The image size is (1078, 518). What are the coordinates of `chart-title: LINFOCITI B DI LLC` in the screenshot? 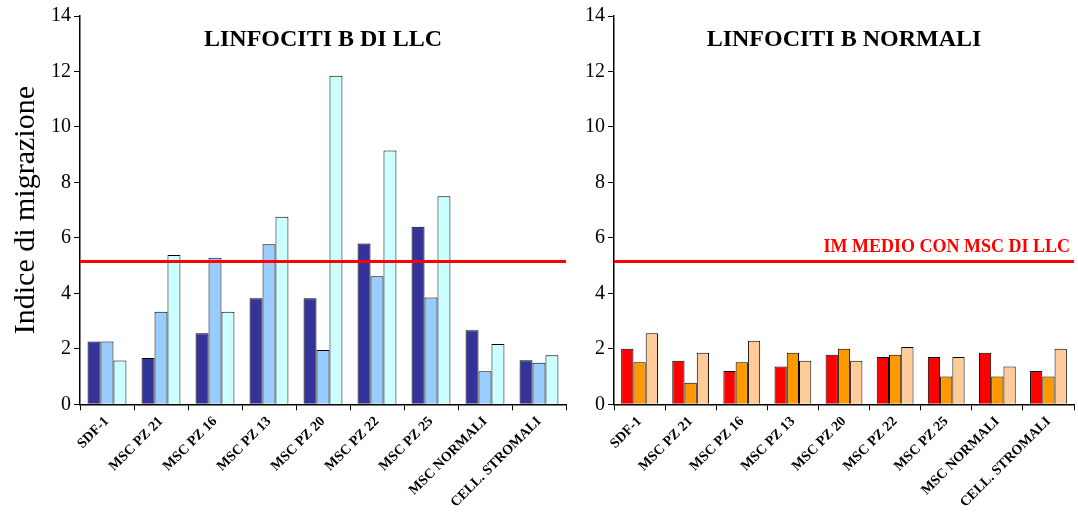 It's located at (323, 38).